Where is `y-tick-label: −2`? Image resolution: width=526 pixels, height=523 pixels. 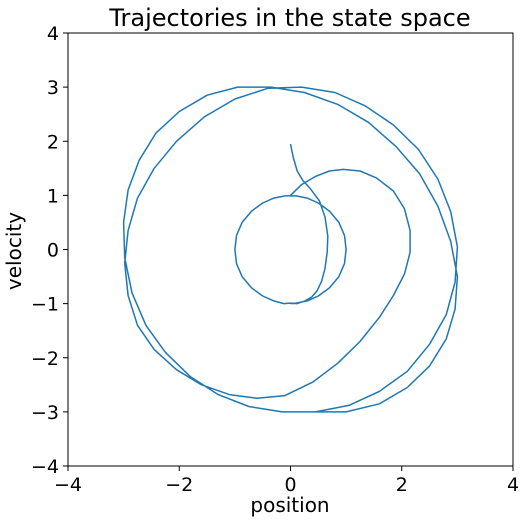
y-tick-label: −2 is located at coordinates (45, 359).